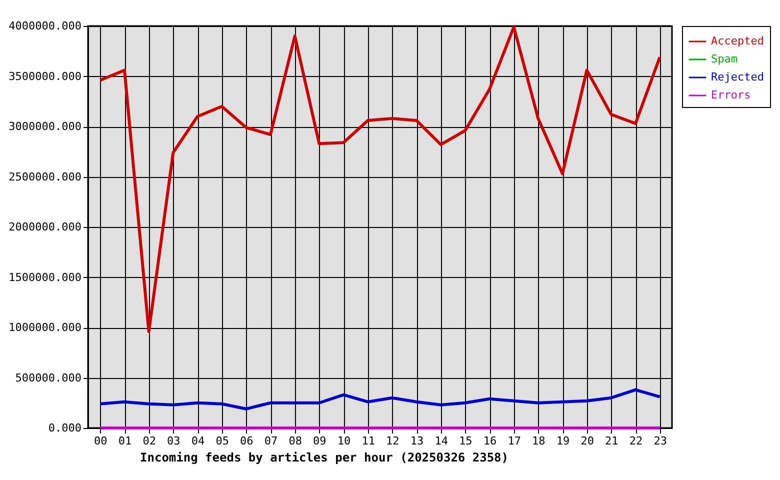  I want to click on y-tick-label: 1000000.000, so click(45, 327).